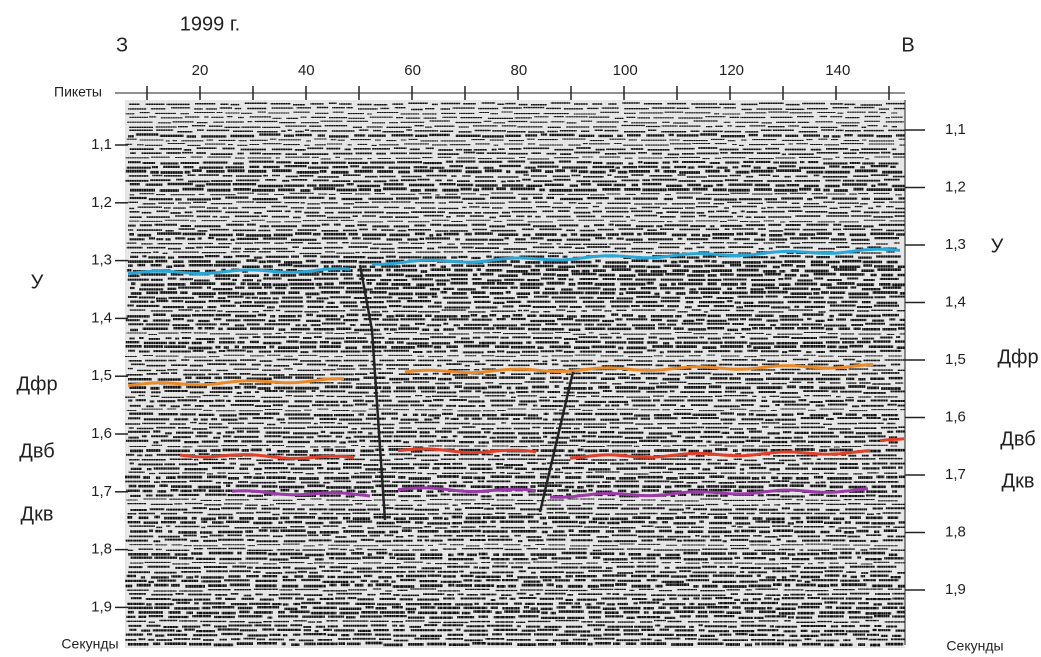 This screenshot has height=657, width=1041. I want to click on left-tick-label: 1,7, so click(101, 491).